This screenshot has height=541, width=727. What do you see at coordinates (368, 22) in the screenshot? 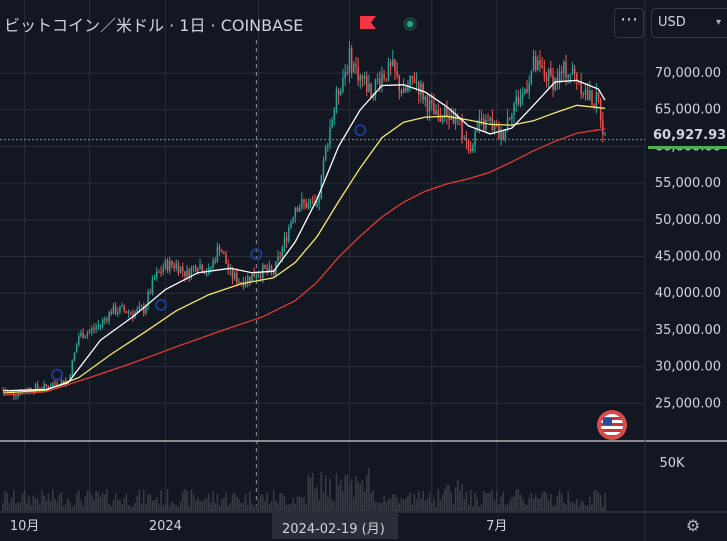
I see `flag-icon` at bounding box center [368, 22].